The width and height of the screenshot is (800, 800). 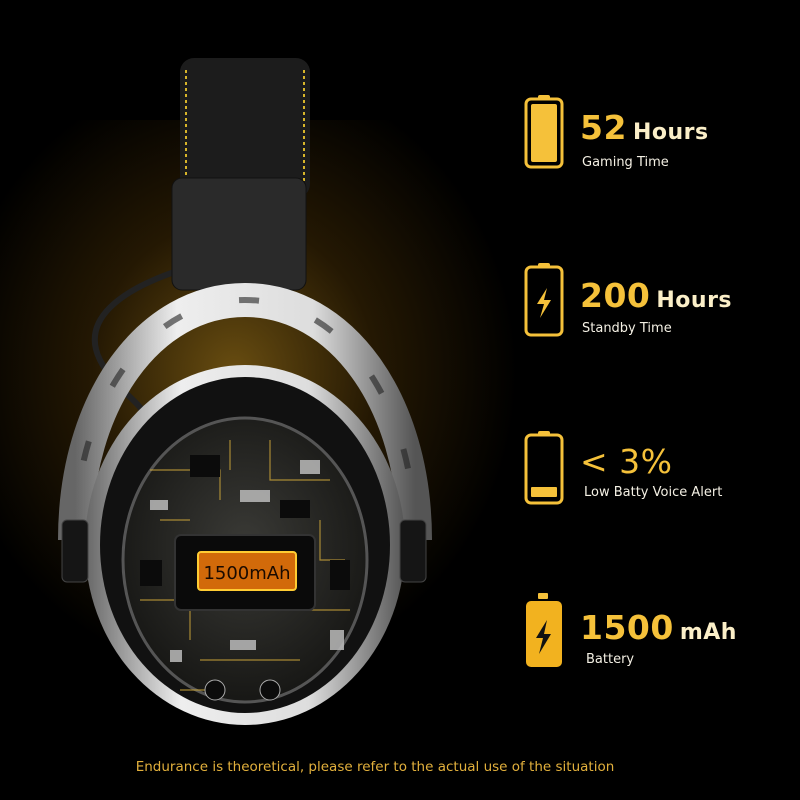 I want to click on feature-value: 52, so click(x=603, y=127).